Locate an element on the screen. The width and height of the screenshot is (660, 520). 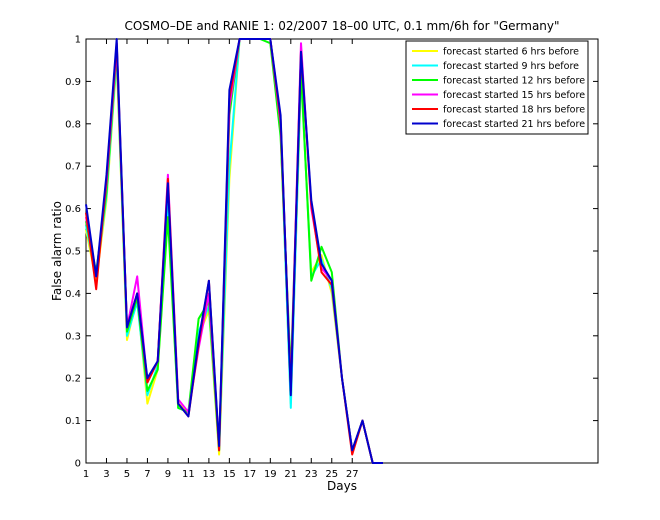
x-tick-label: 1 is located at coordinates (86, 474).